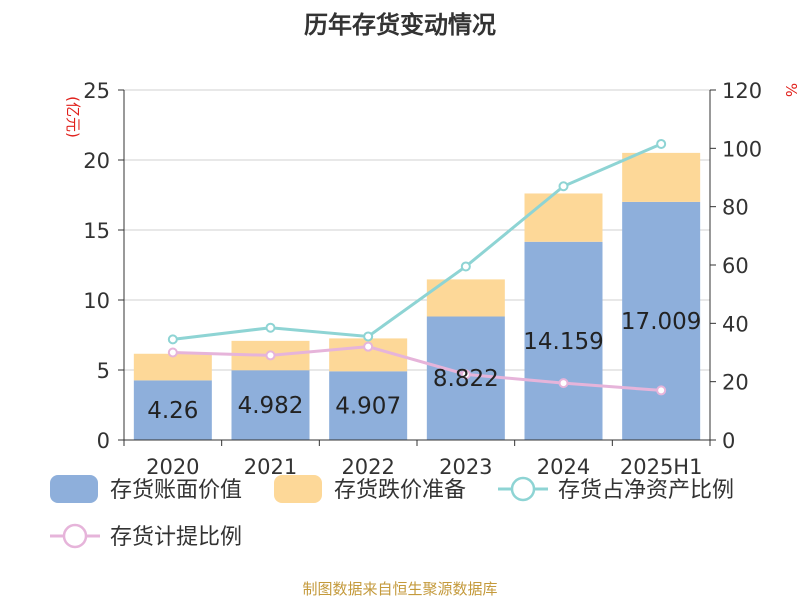 The image size is (800, 600). I want to click on bar-0-2025H1, so click(661, 320).